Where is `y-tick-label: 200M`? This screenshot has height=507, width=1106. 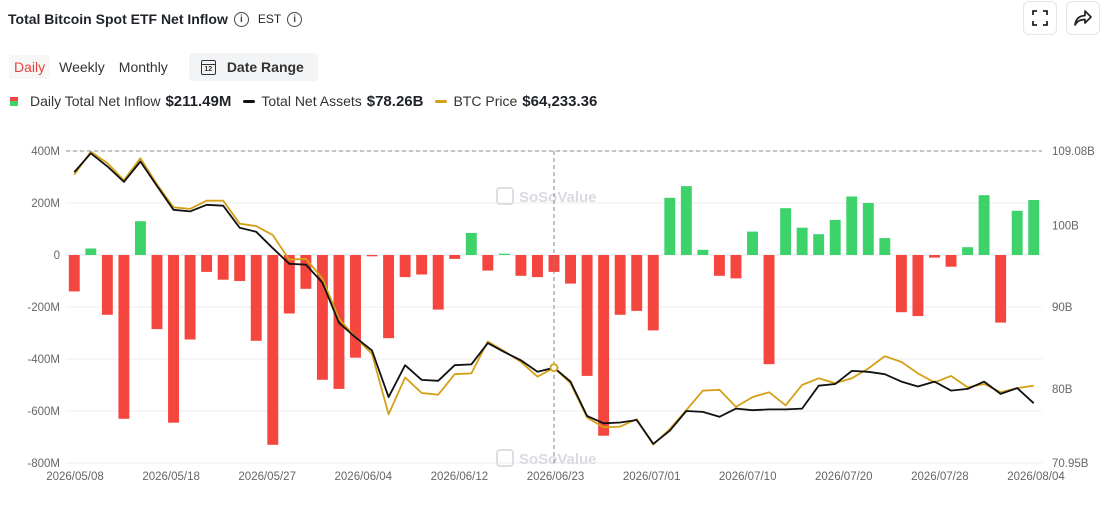 y-tick-label: 200M is located at coordinates (45, 204).